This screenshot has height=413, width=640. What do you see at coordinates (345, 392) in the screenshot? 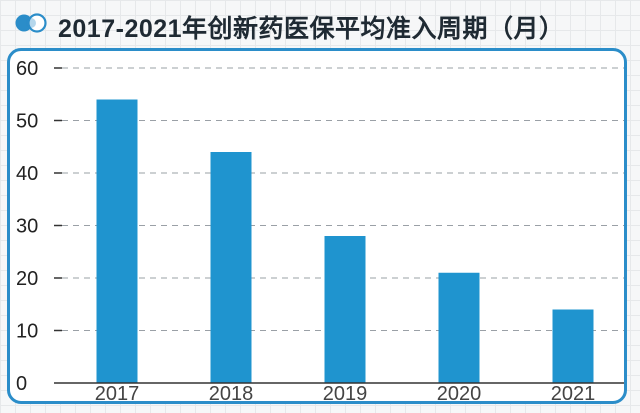
I see `x-tick-label: 2019` at bounding box center [345, 392].